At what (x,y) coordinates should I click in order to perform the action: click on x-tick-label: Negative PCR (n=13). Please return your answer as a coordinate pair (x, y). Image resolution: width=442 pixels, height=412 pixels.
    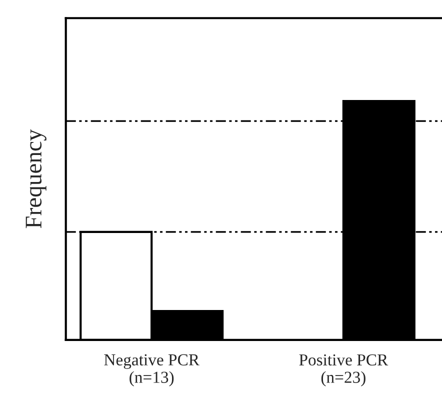
    Looking at the image, I should click on (152, 370).